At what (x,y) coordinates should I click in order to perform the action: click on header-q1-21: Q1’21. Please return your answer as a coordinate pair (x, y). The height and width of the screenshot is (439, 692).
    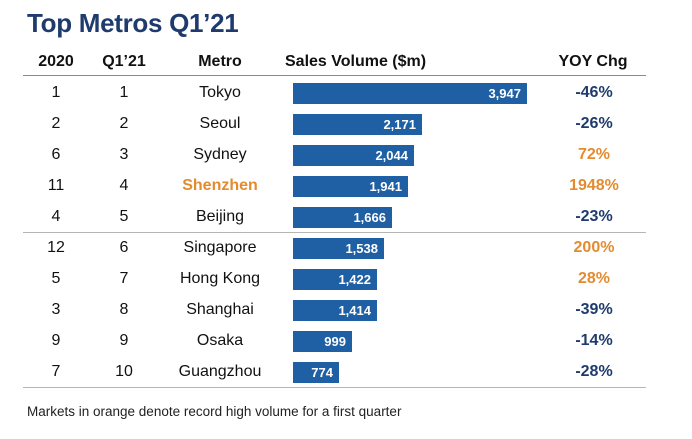
    Looking at the image, I should click on (124, 61).